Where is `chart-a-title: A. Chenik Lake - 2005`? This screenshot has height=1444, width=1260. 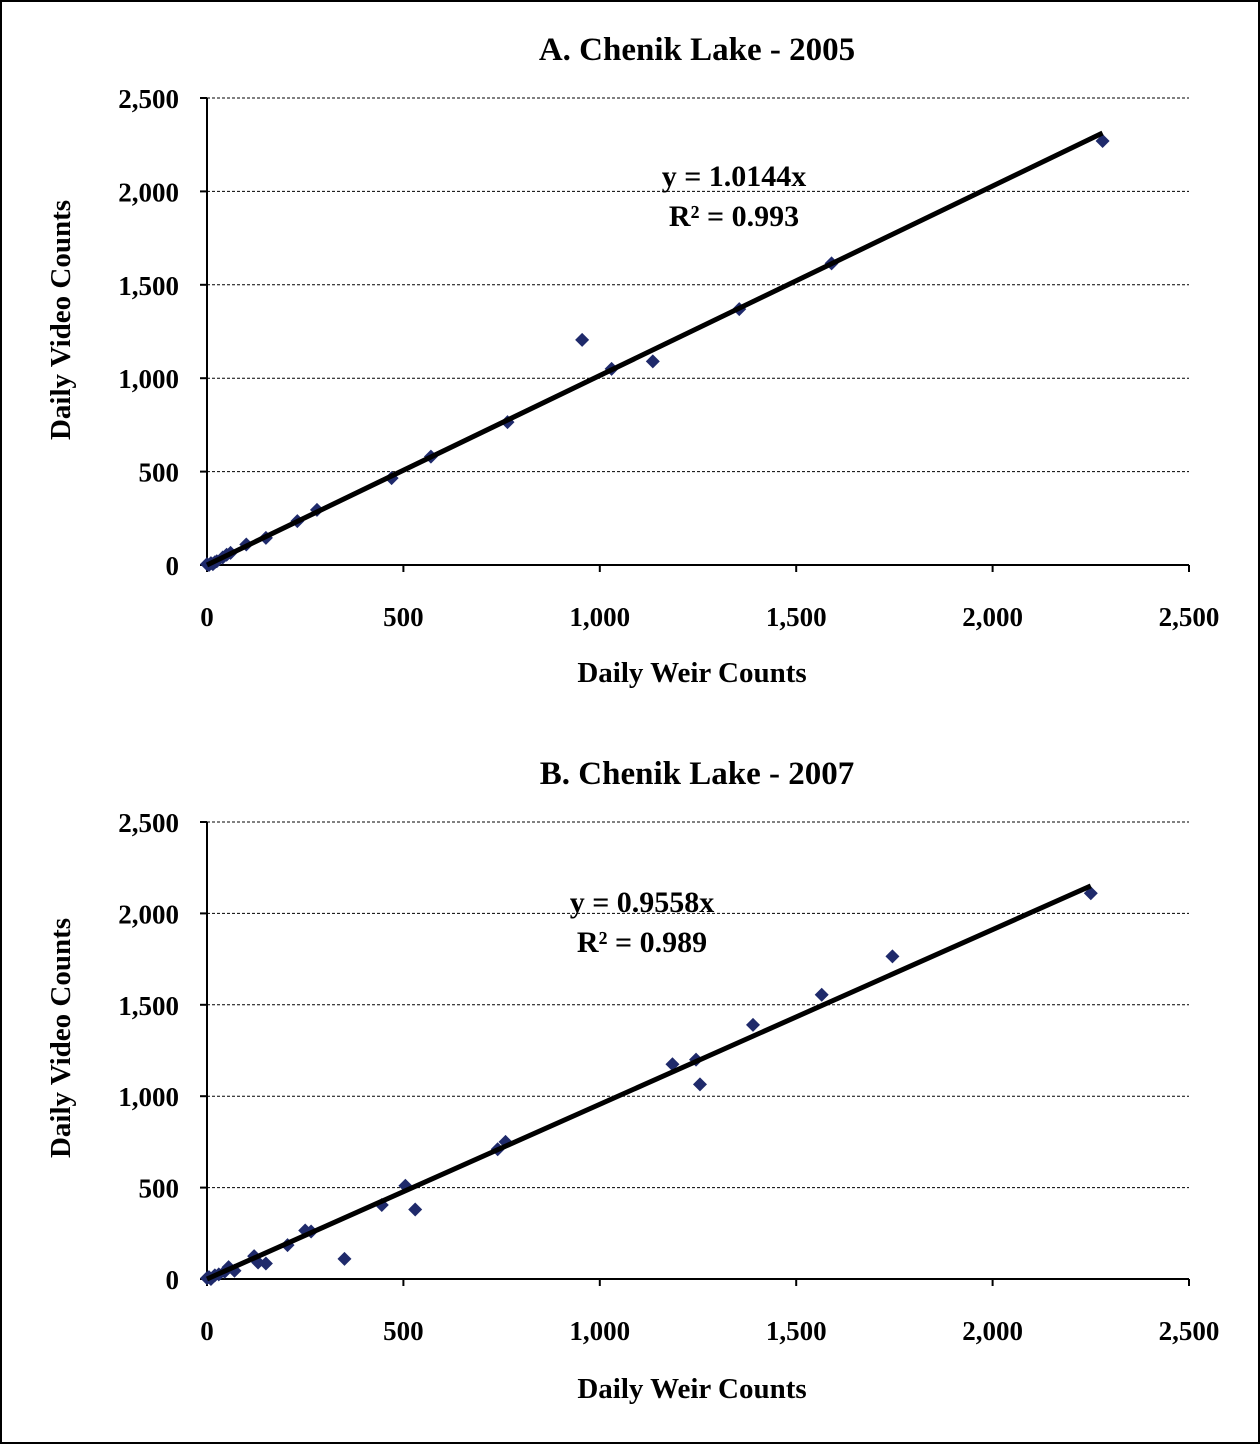
chart-a-title: A. Chenik Lake - 2005 is located at coordinates (697, 50).